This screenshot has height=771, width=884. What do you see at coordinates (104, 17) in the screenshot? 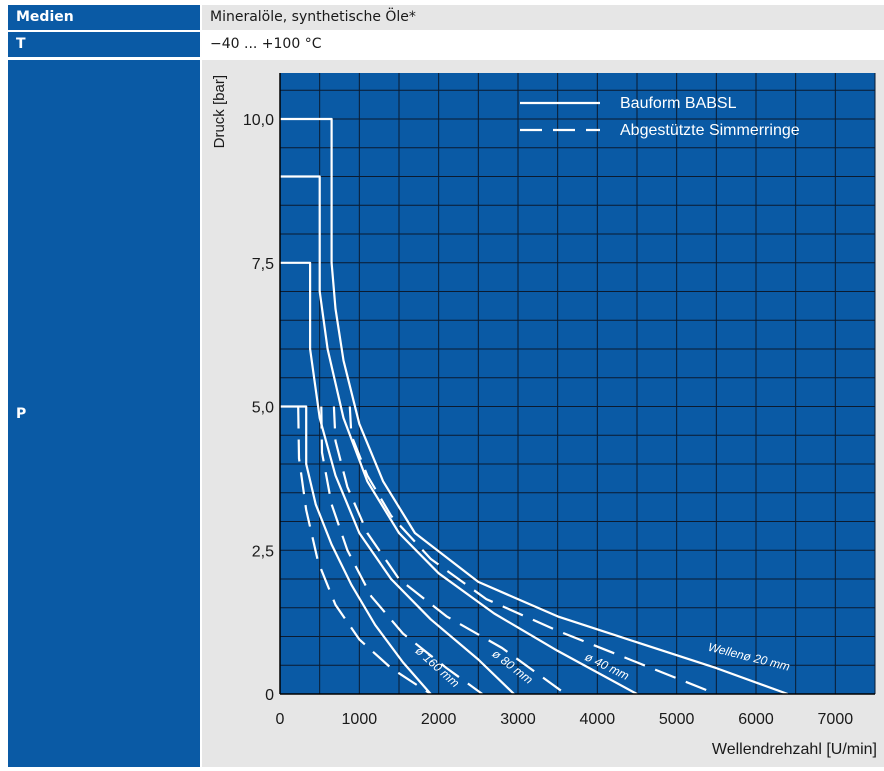
I see `medien-label: Medien` at bounding box center [104, 17].